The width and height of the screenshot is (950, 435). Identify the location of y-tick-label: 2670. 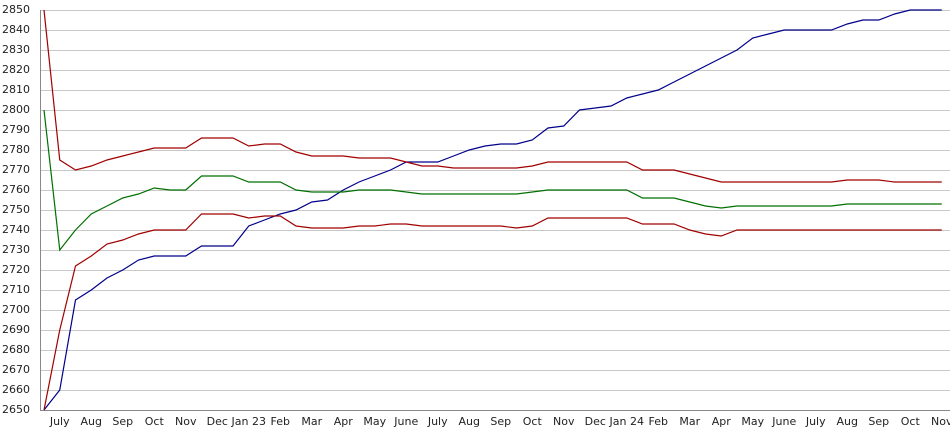
(16, 369).